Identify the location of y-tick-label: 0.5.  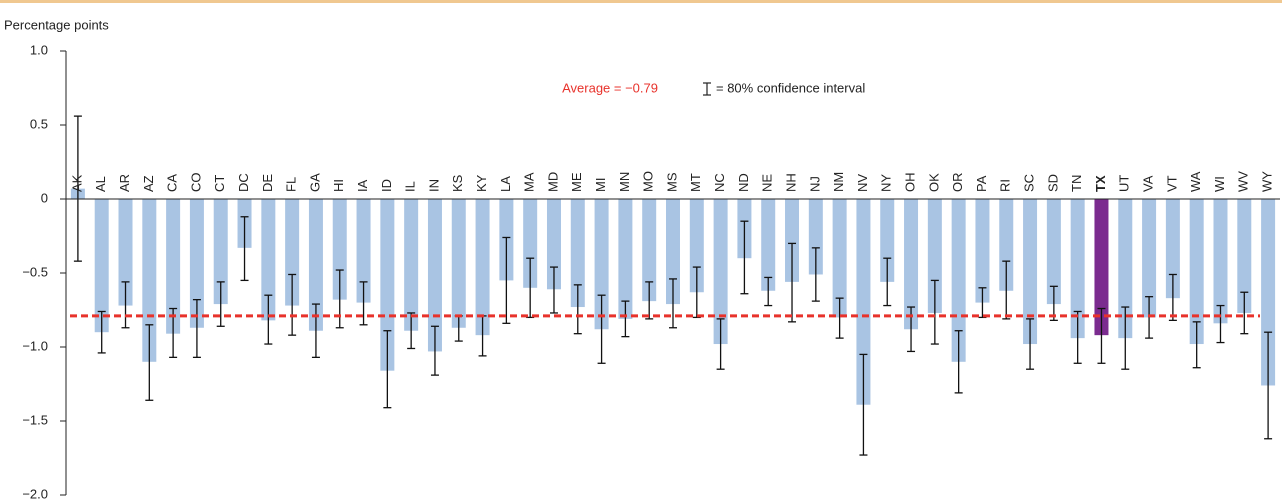
(39, 123).